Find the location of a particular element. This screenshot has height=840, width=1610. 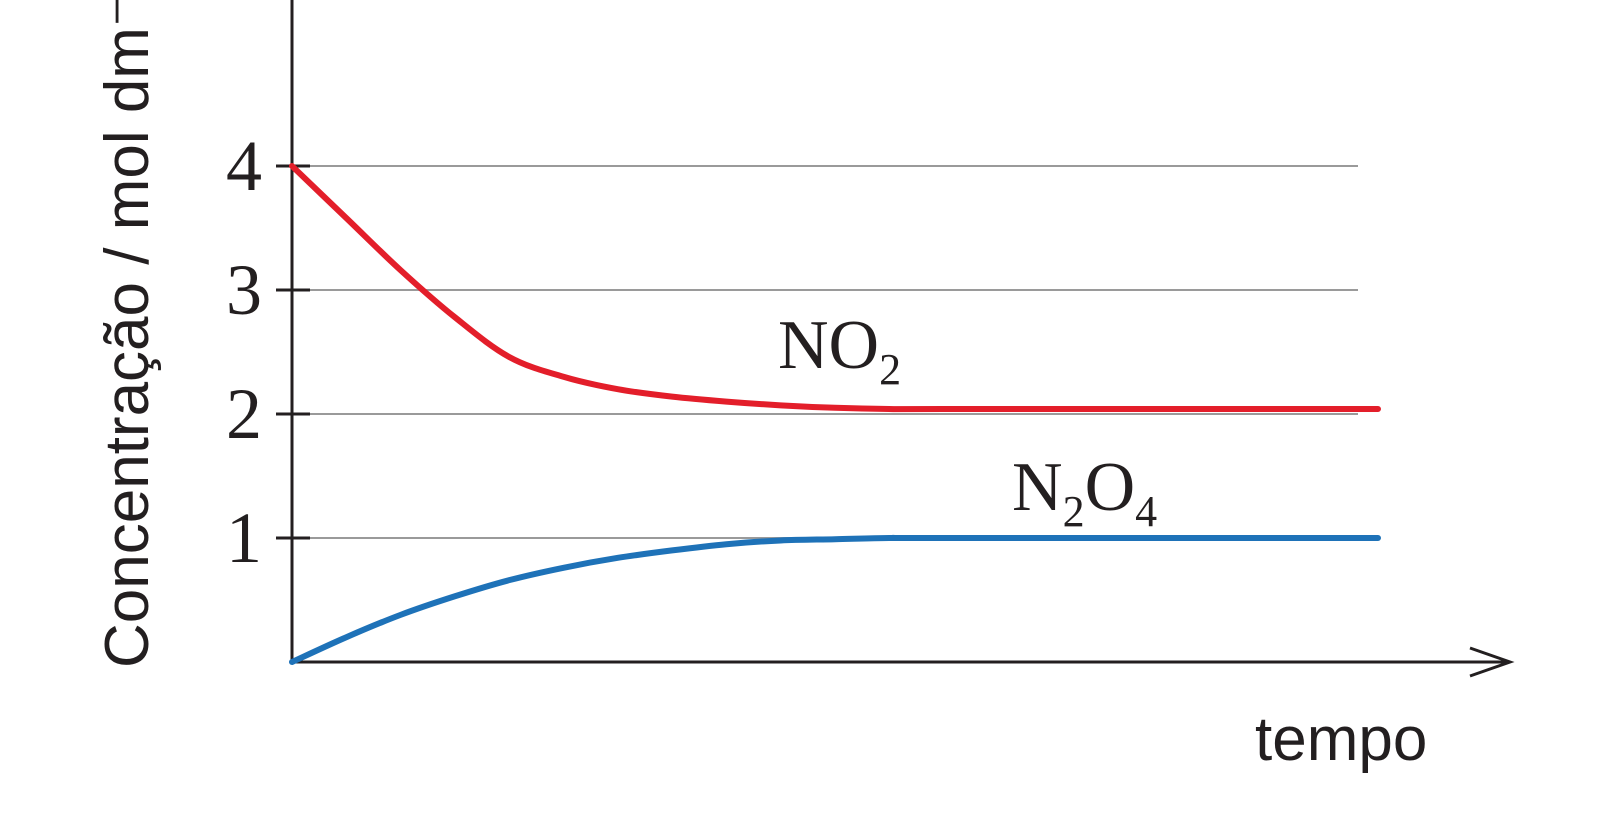

series-label-n2o4-sub2: 2 is located at coordinates (1074, 511).